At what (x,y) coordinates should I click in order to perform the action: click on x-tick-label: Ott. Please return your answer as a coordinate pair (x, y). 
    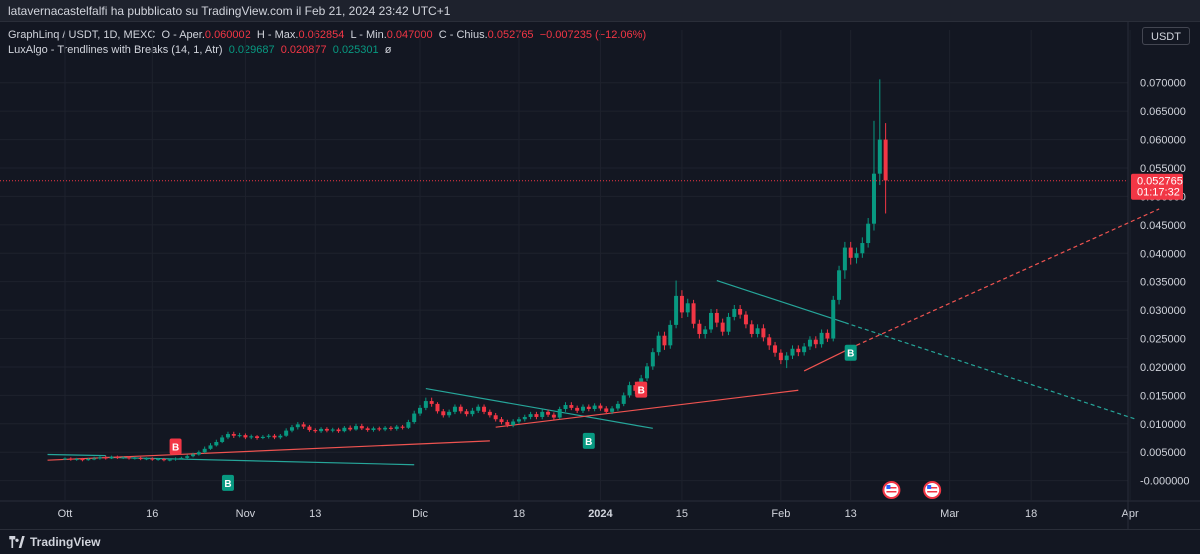
    Looking at the image, I should click on (65, 514).